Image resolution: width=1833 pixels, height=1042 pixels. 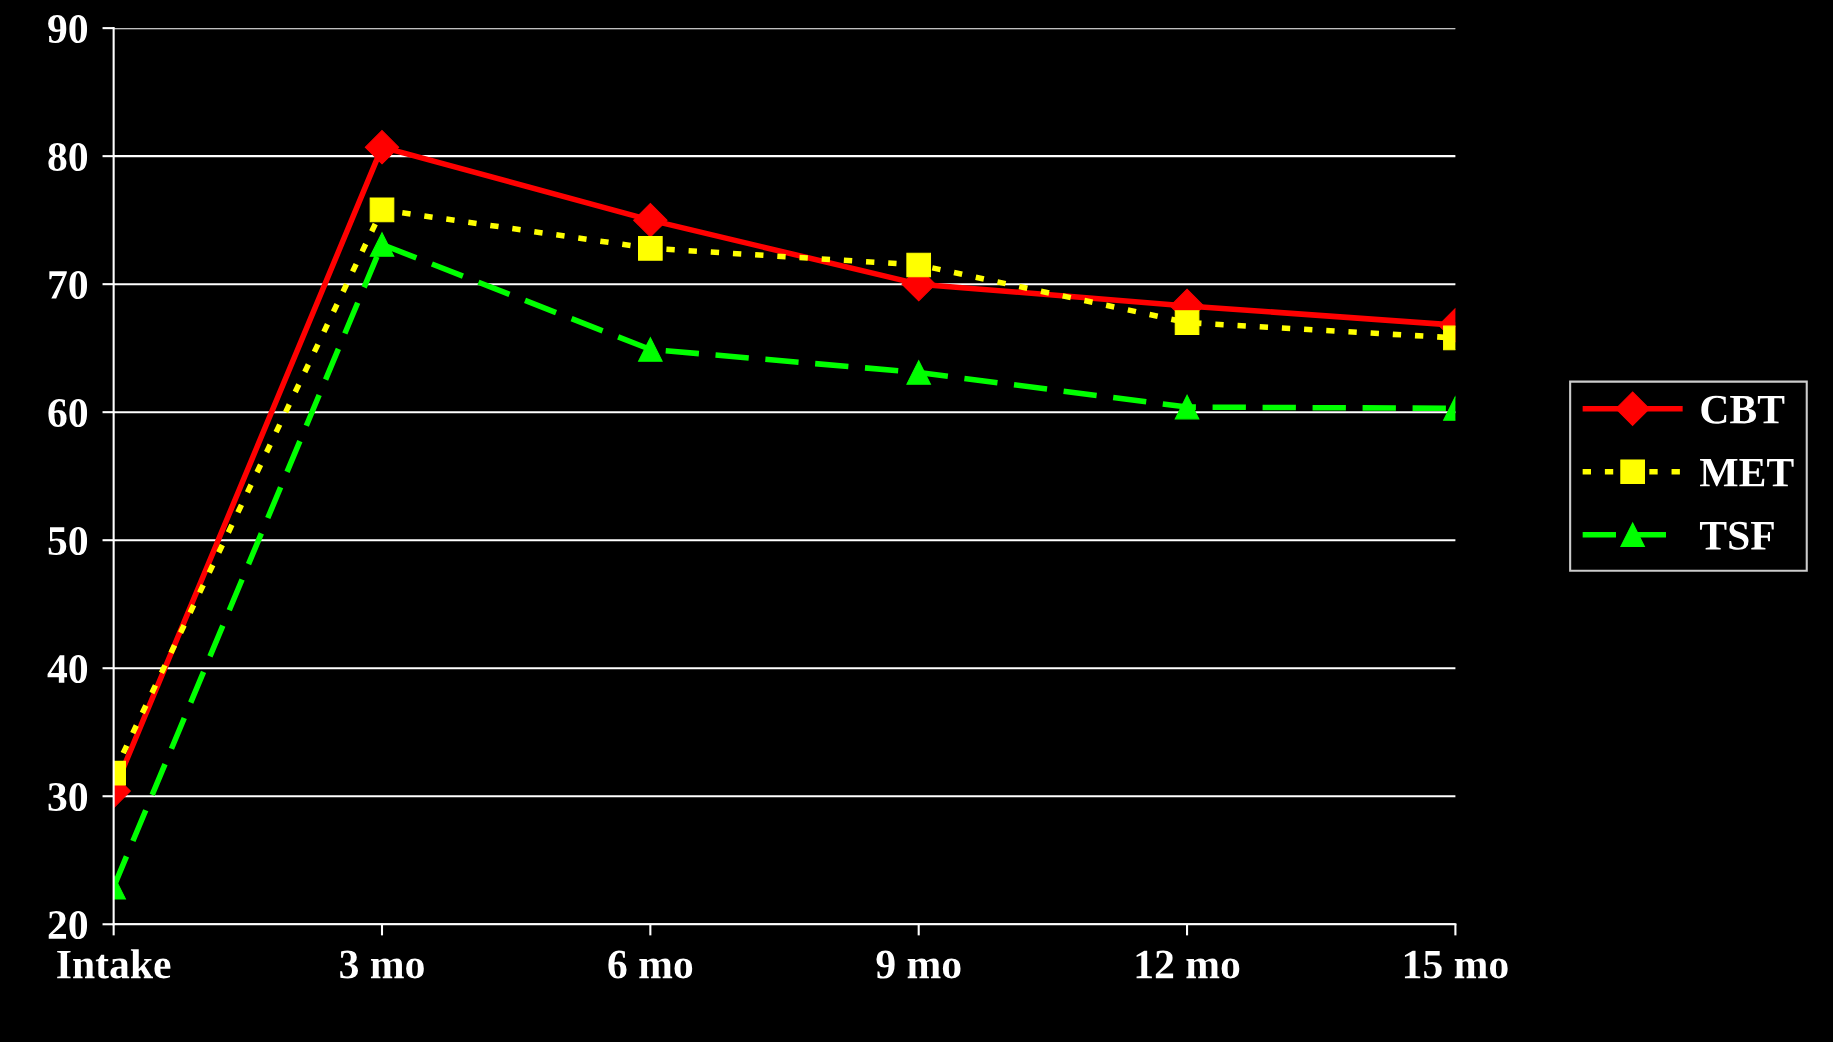 What do you see at coordinates (650, 964) in the screenshot?
I see `x-tick-label: 6 mo` at bounding box center [650, 964].